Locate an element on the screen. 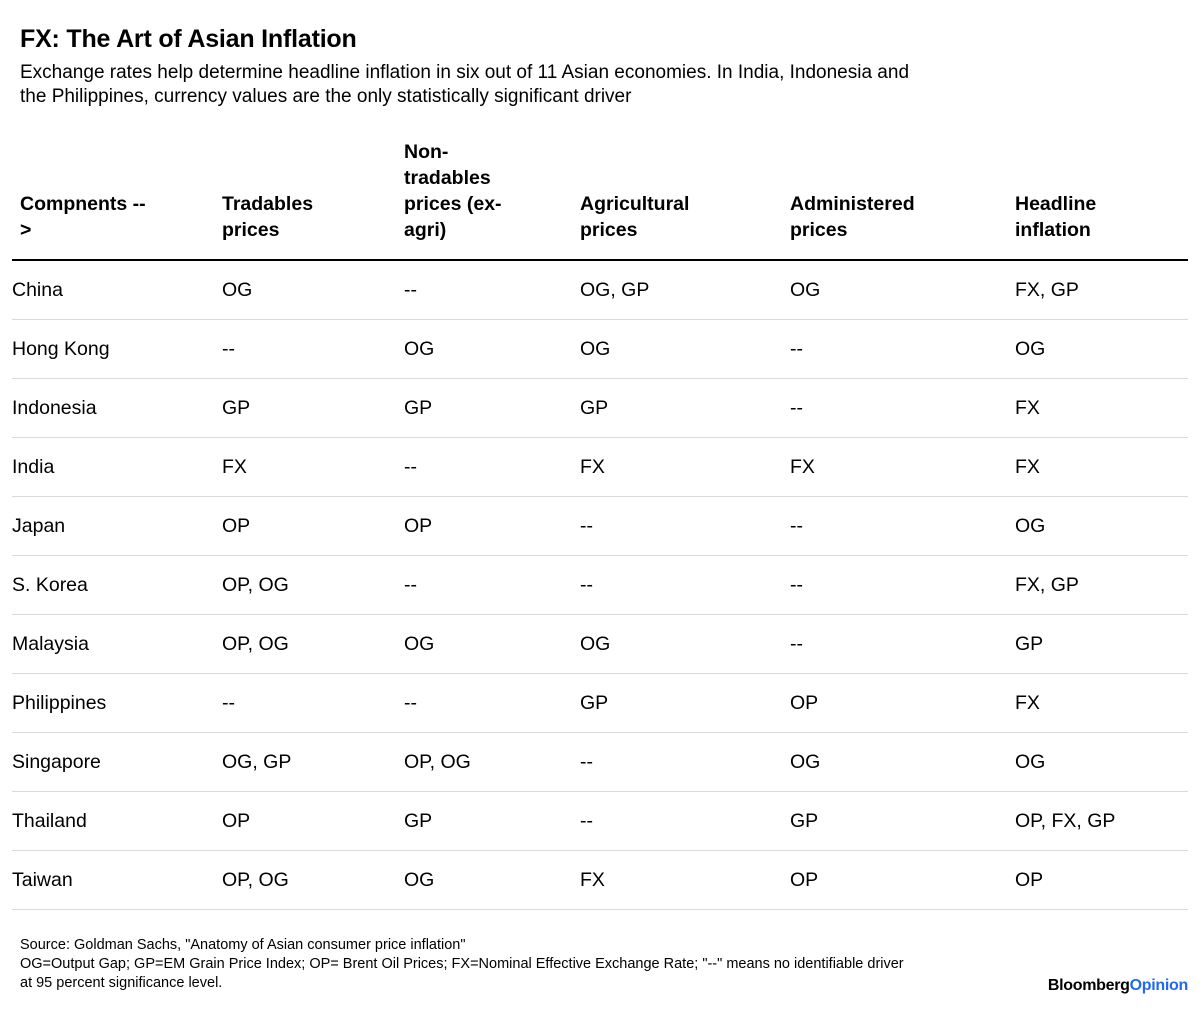  row-country-label: China is located at coordinates (117, 290).